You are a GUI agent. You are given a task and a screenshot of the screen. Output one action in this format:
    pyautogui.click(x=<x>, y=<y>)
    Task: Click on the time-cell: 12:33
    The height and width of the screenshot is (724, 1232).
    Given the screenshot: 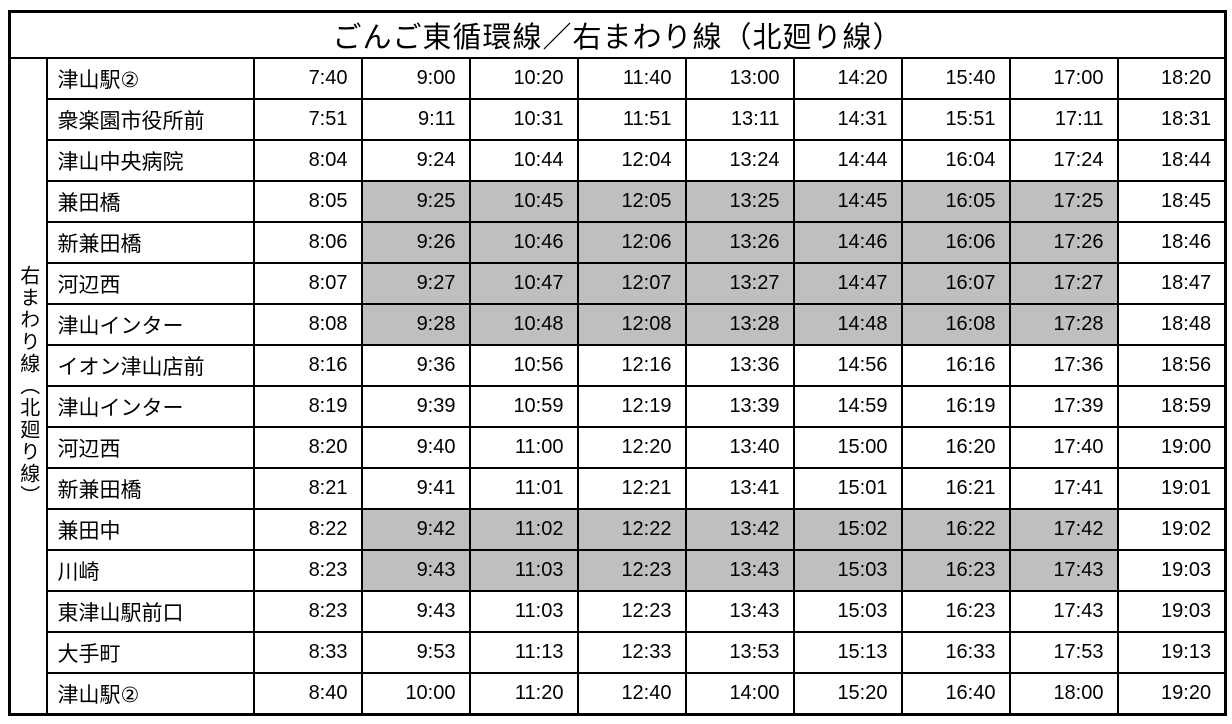 What is the action you would take?
    pyautogui.click(x=631, y=653)
    